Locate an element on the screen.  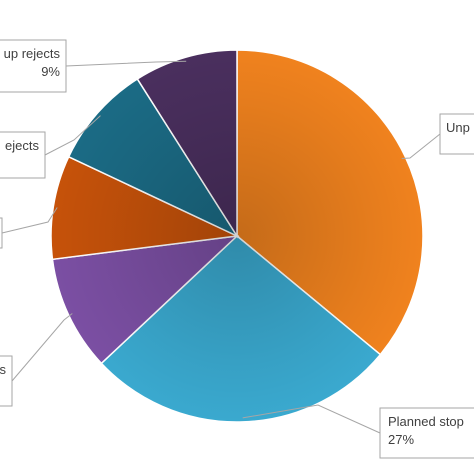
slice-label: Planned stop is located at coordinates (426, 421).